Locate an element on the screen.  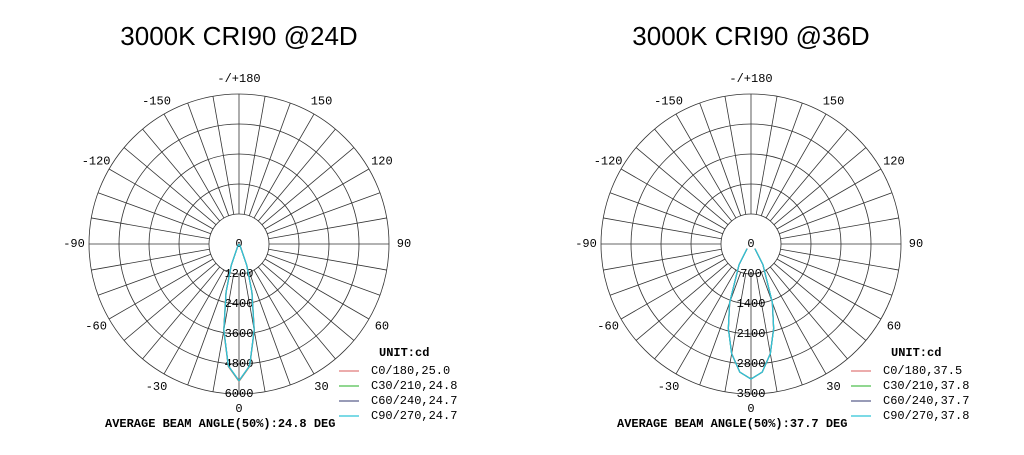
legend-label: C90/270,24.7 is located at coordinates (414, 416).